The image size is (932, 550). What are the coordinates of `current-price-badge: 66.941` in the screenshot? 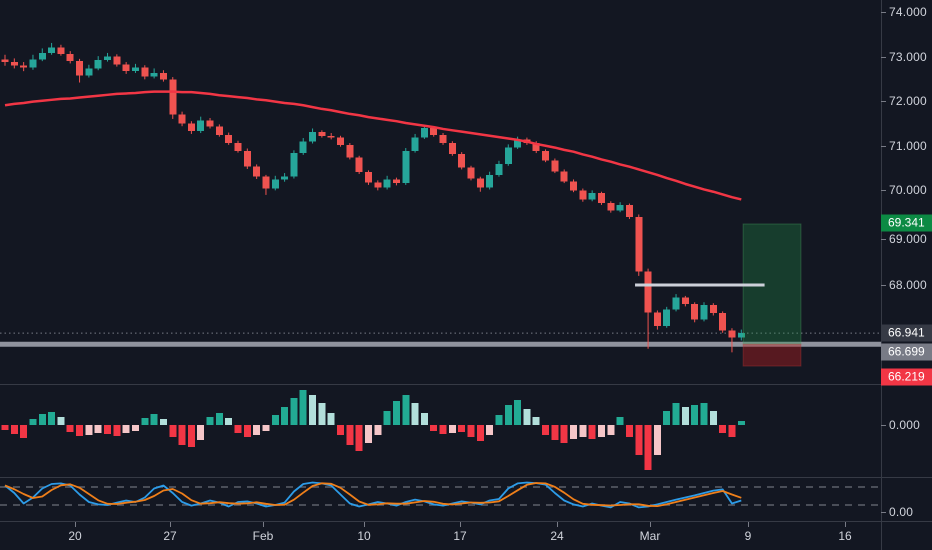 It's located at (906, 333).